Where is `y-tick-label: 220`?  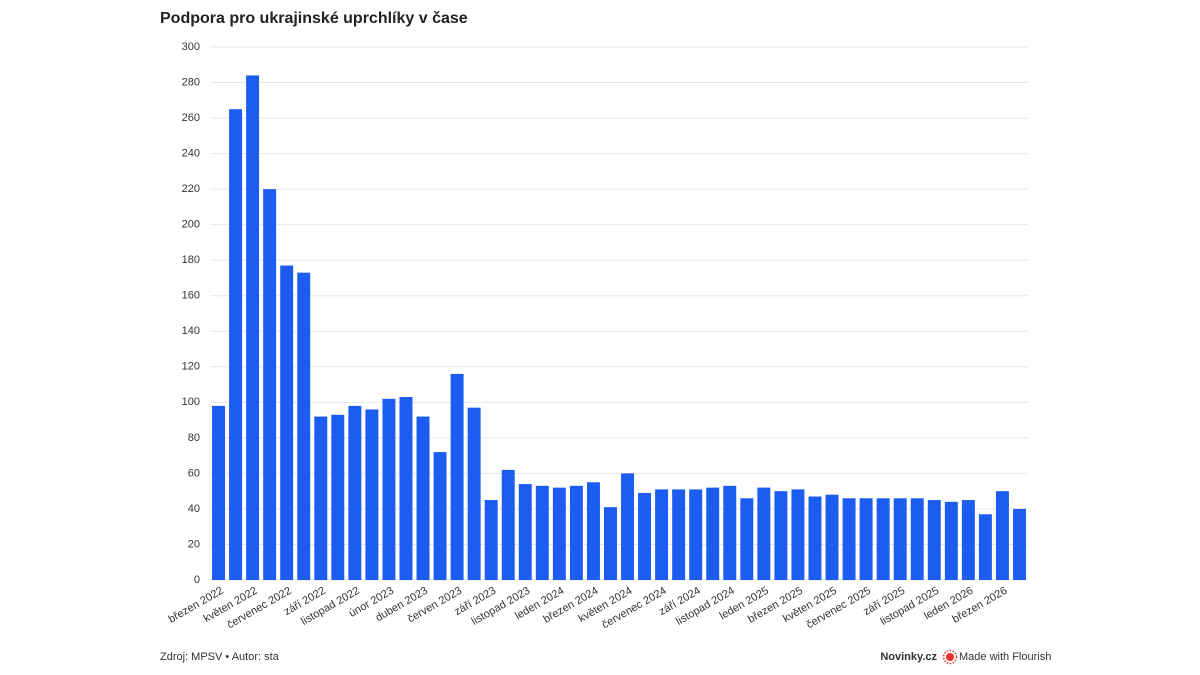
y-tick-label: 220 is located at coordinates (191, 189).